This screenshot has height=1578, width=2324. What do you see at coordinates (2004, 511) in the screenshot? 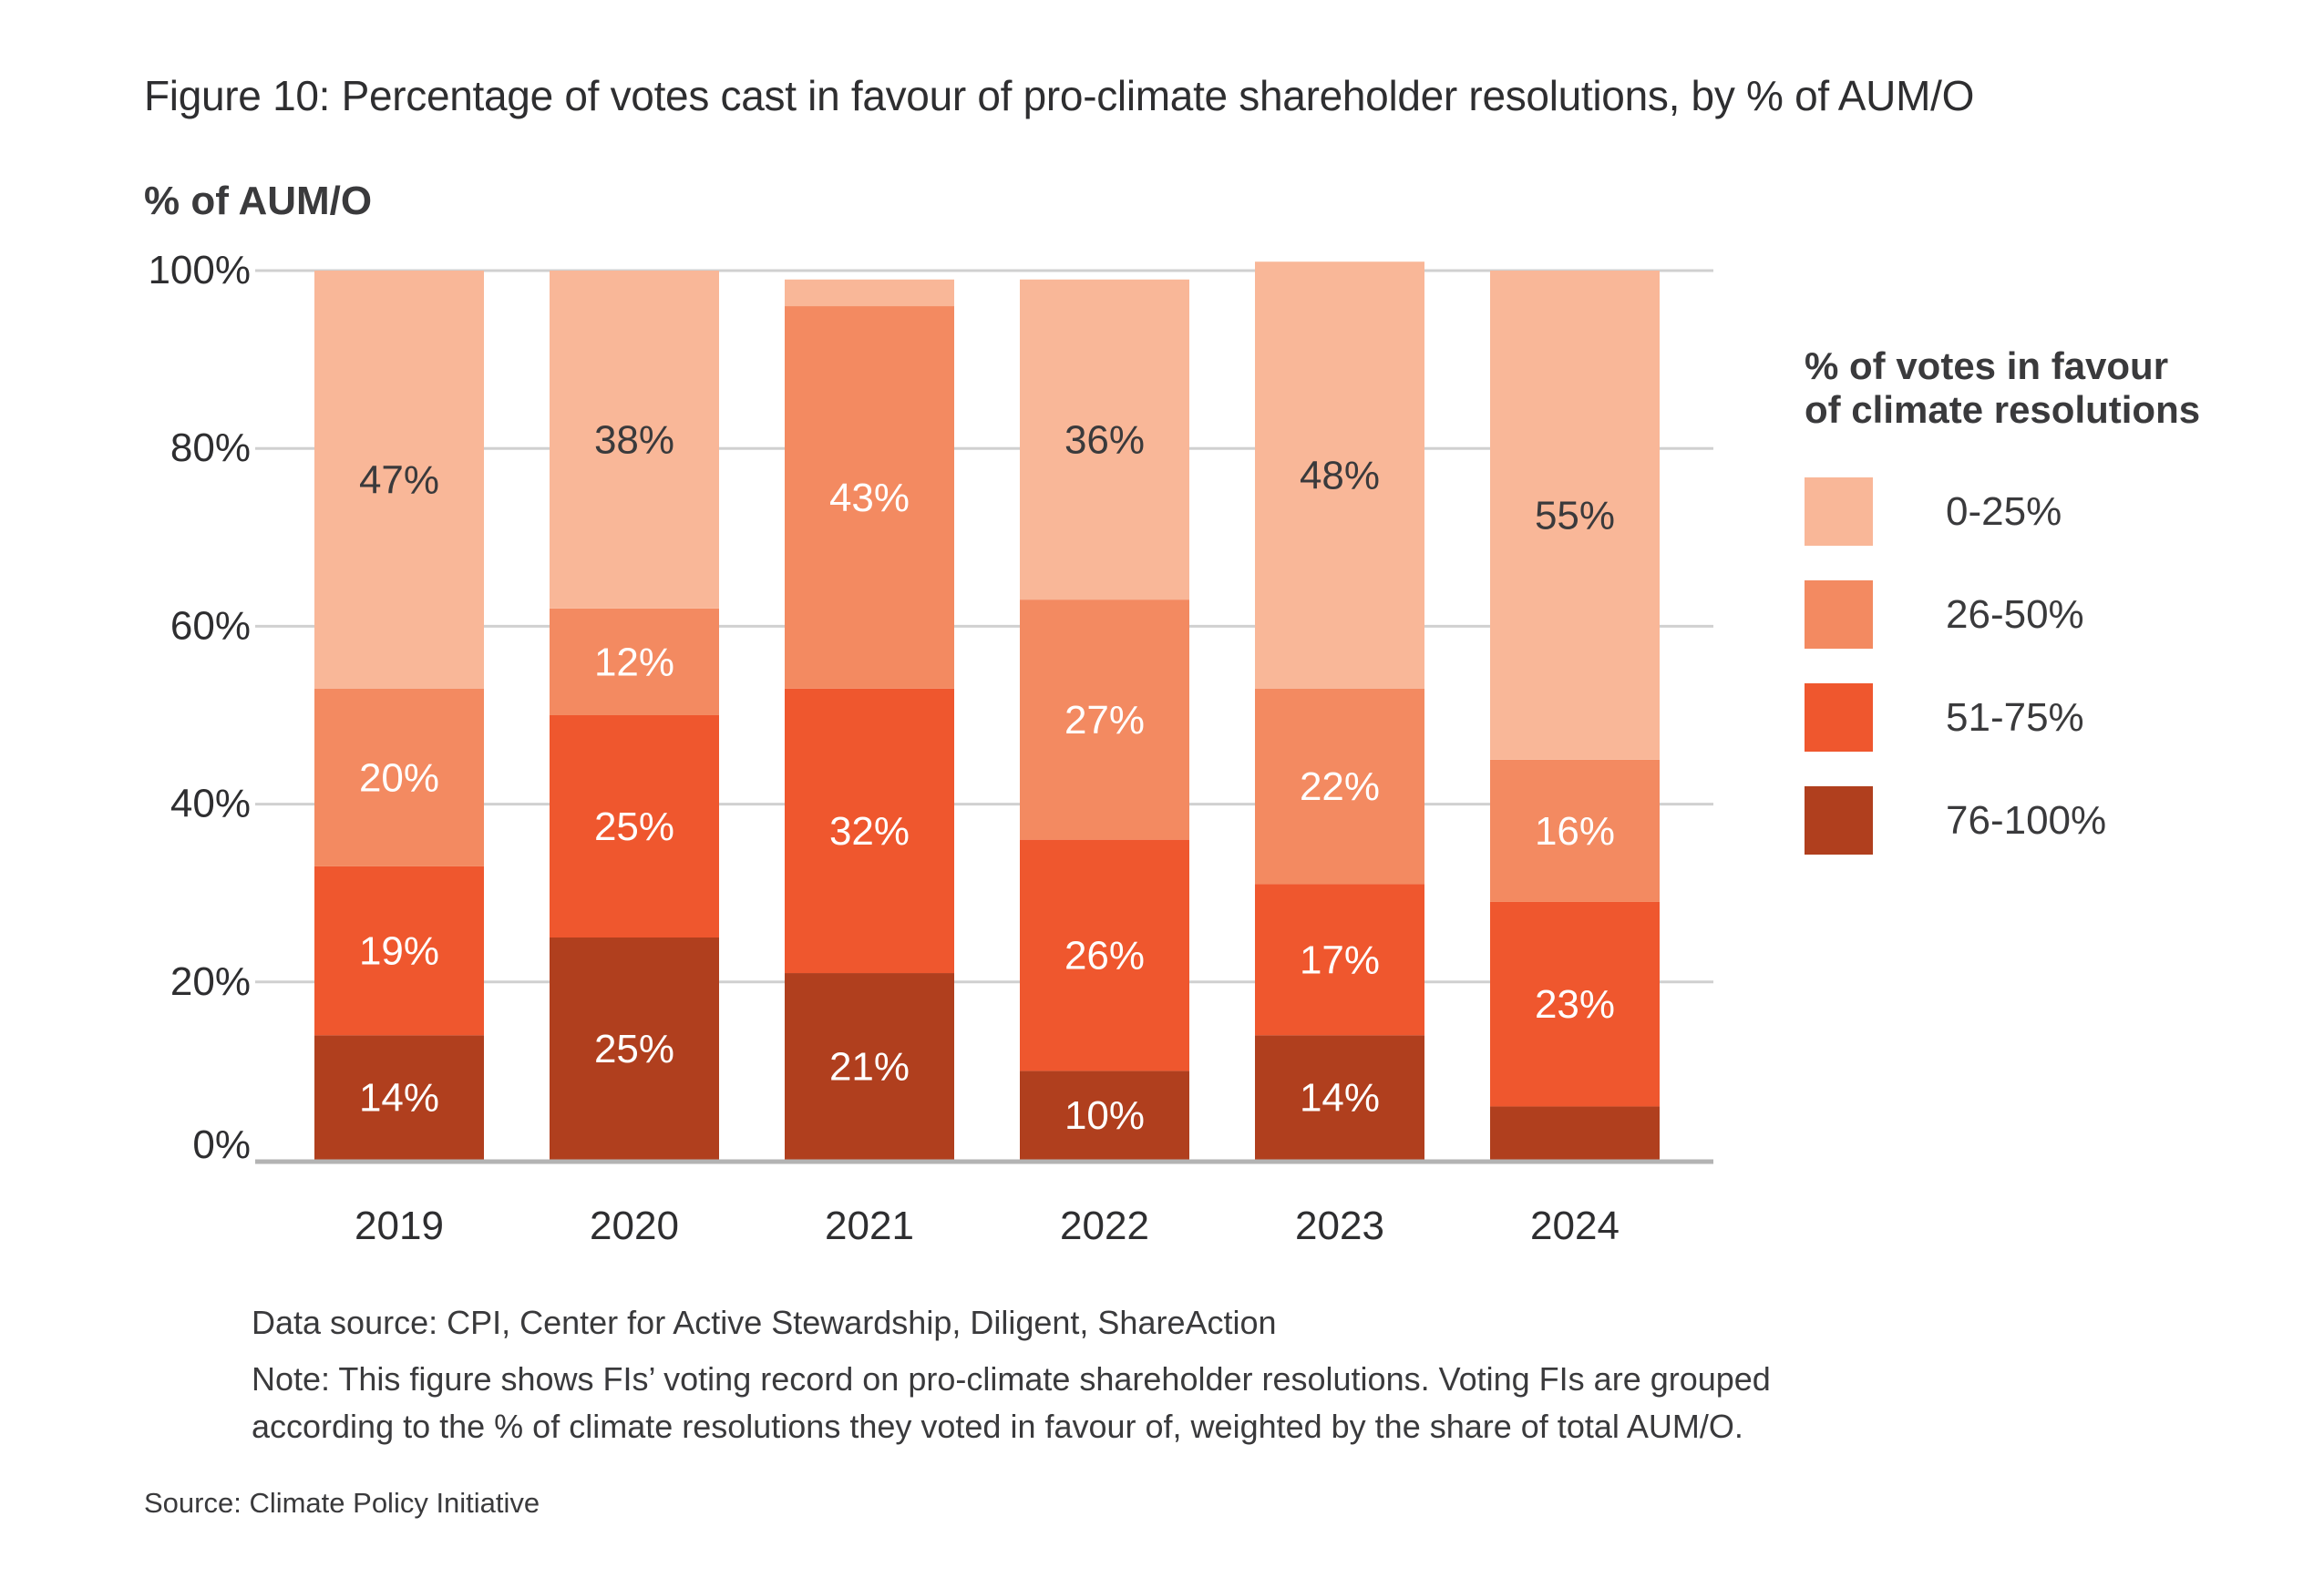
I see `legend-label: 0-25%` at bounding box center [2004, 511].